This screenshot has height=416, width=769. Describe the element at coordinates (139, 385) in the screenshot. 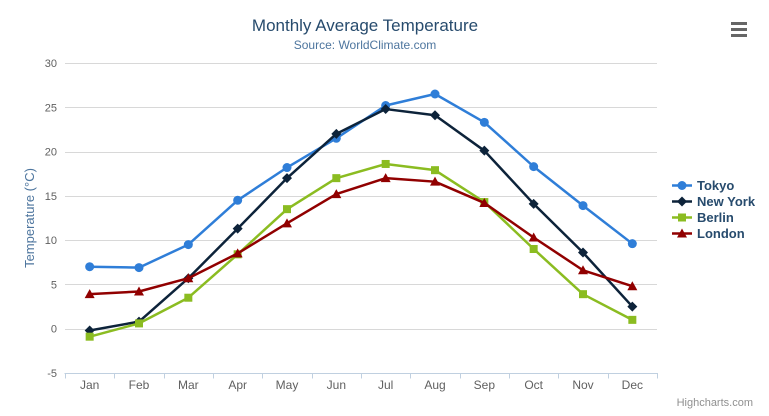

I see `x-axis-category-label: Feb` at that location.